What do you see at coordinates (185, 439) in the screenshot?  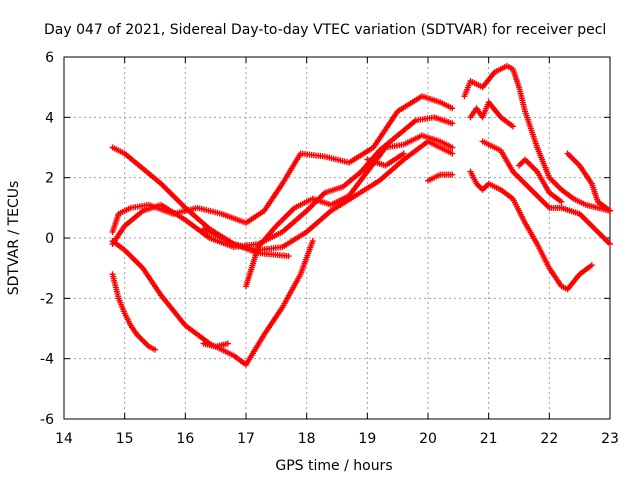 I see `x-tick-label: 16` at bounding box center [185, 439].